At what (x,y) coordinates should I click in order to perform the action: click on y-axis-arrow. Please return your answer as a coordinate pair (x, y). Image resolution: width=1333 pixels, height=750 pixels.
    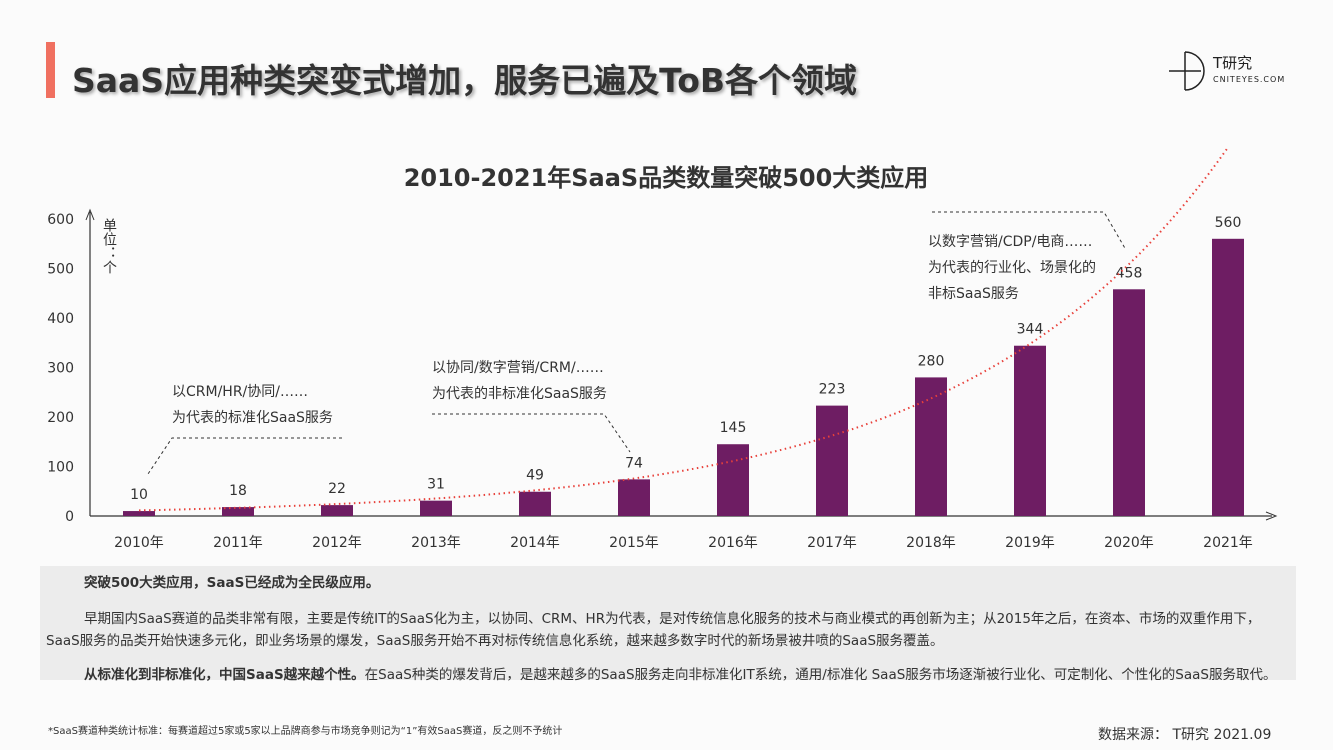
    Looking at the image, I should click on (90, 214).